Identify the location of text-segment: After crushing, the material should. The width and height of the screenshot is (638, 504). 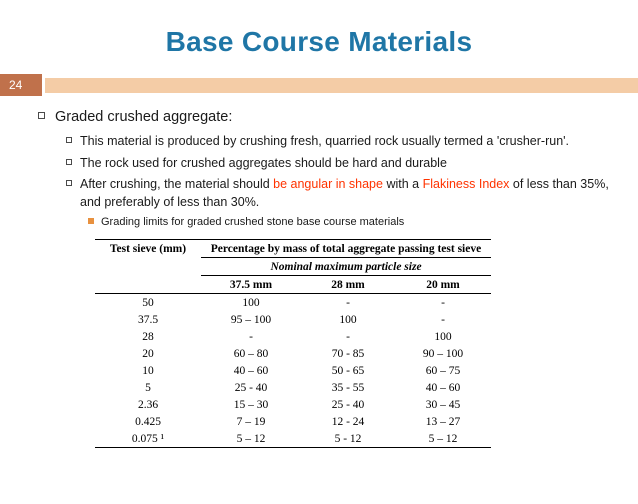
(177, 184).